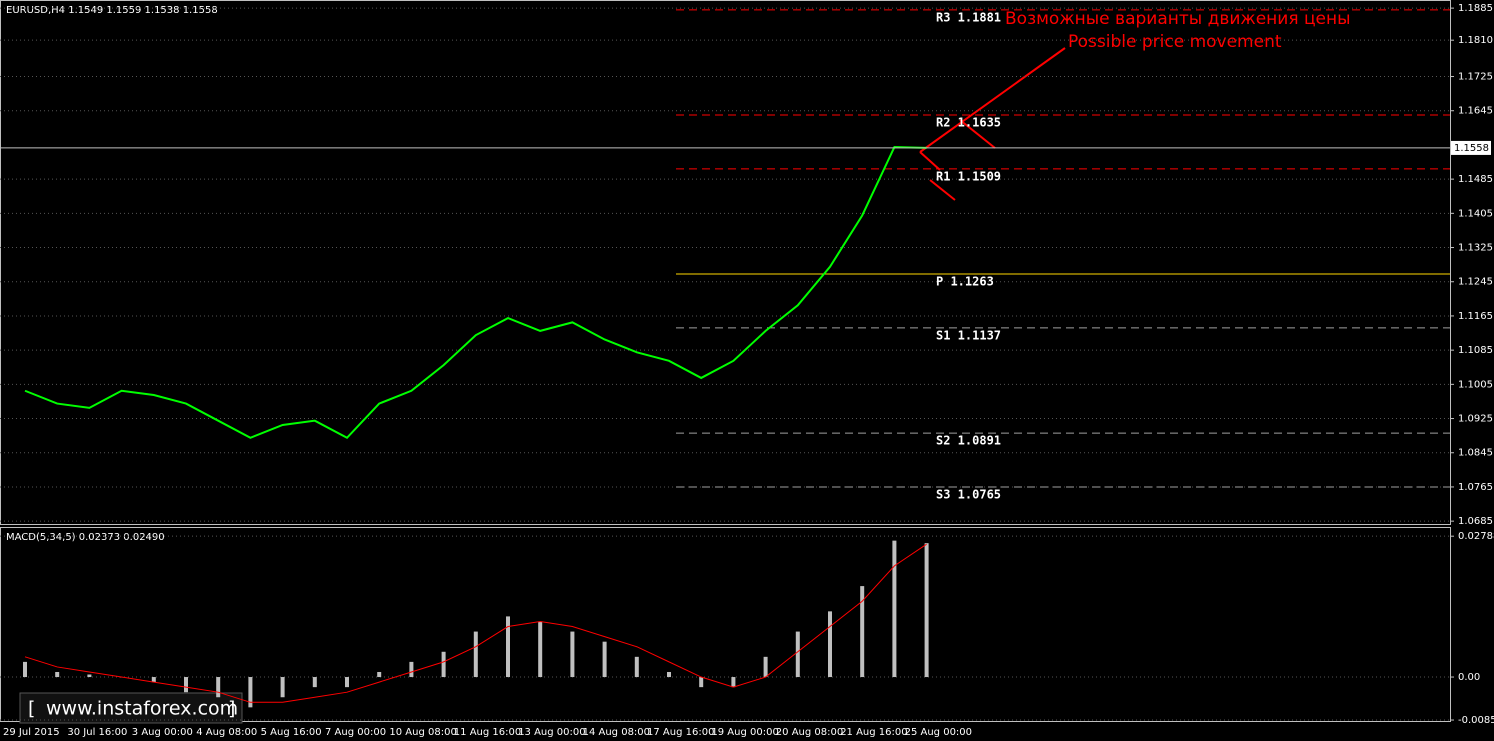 Image resolution: width=1494 pixels, height=741 pixels. Describe the element at coordinates (162, 732) in the screenshot. I see `x-tick-label: 3 Aug 00:00` at that location.